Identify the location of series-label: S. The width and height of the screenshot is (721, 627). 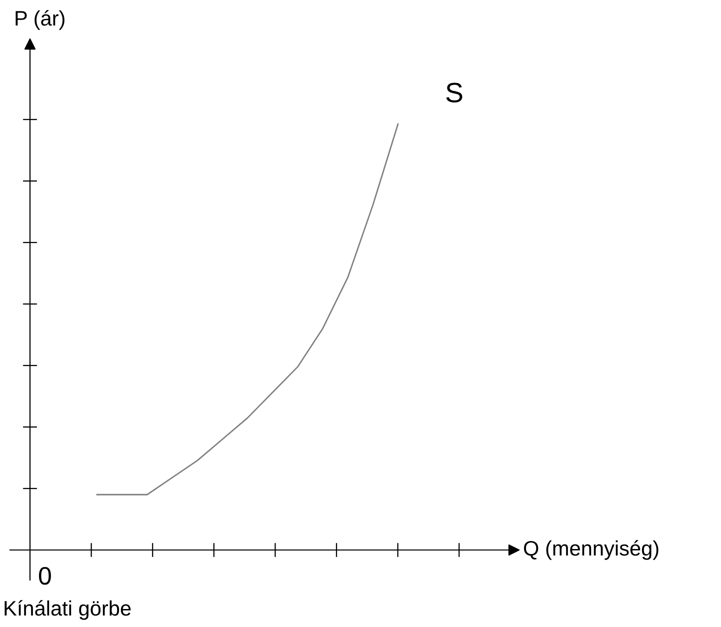
(454, 92).